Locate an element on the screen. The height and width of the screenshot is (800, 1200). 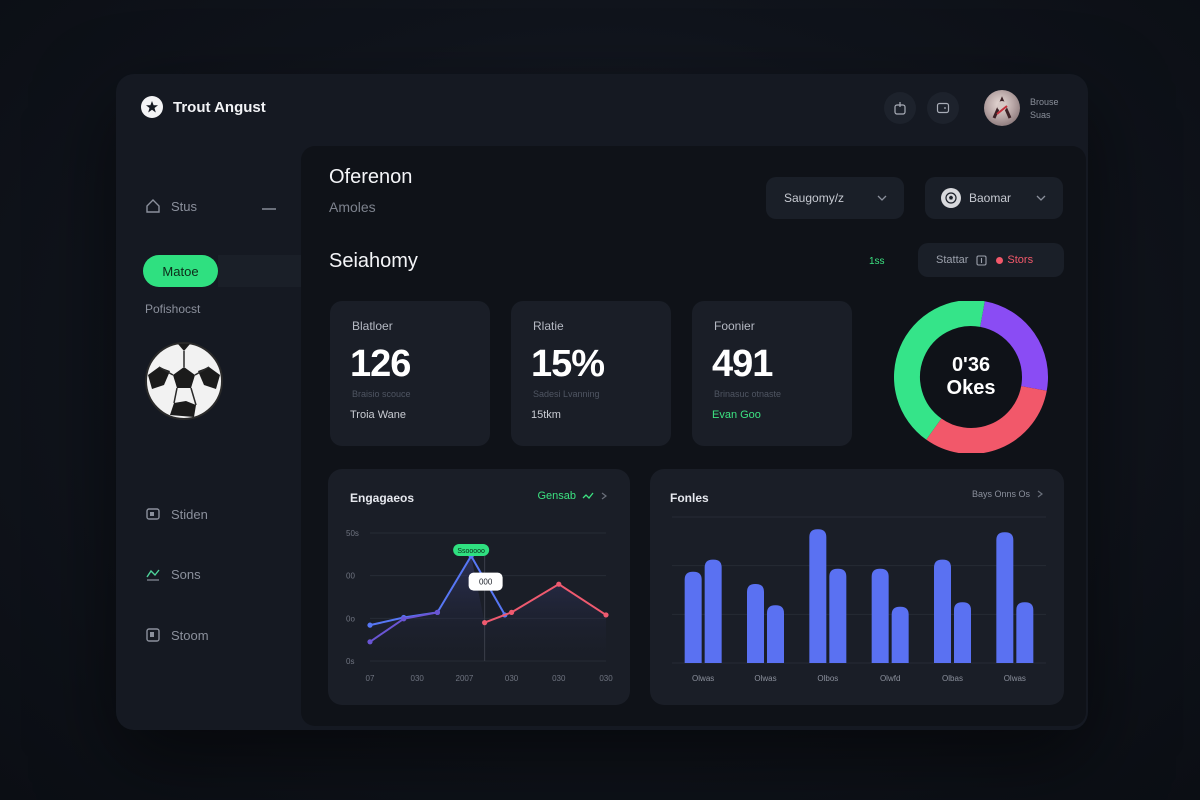
annotation-label: Ssooooo is located at coordinates (471, 551).